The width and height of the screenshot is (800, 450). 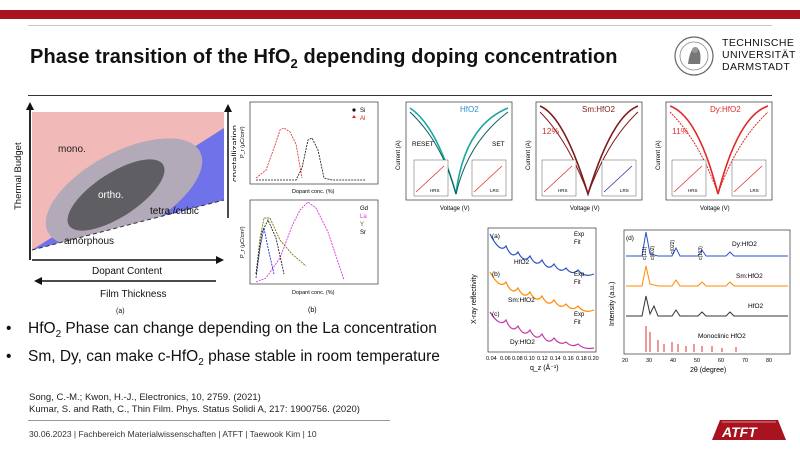 What do you see at coordinates (174, 211) in the screenshot?
I see `region-tetra: tetra./cubic` at bounding box center [174, 211].